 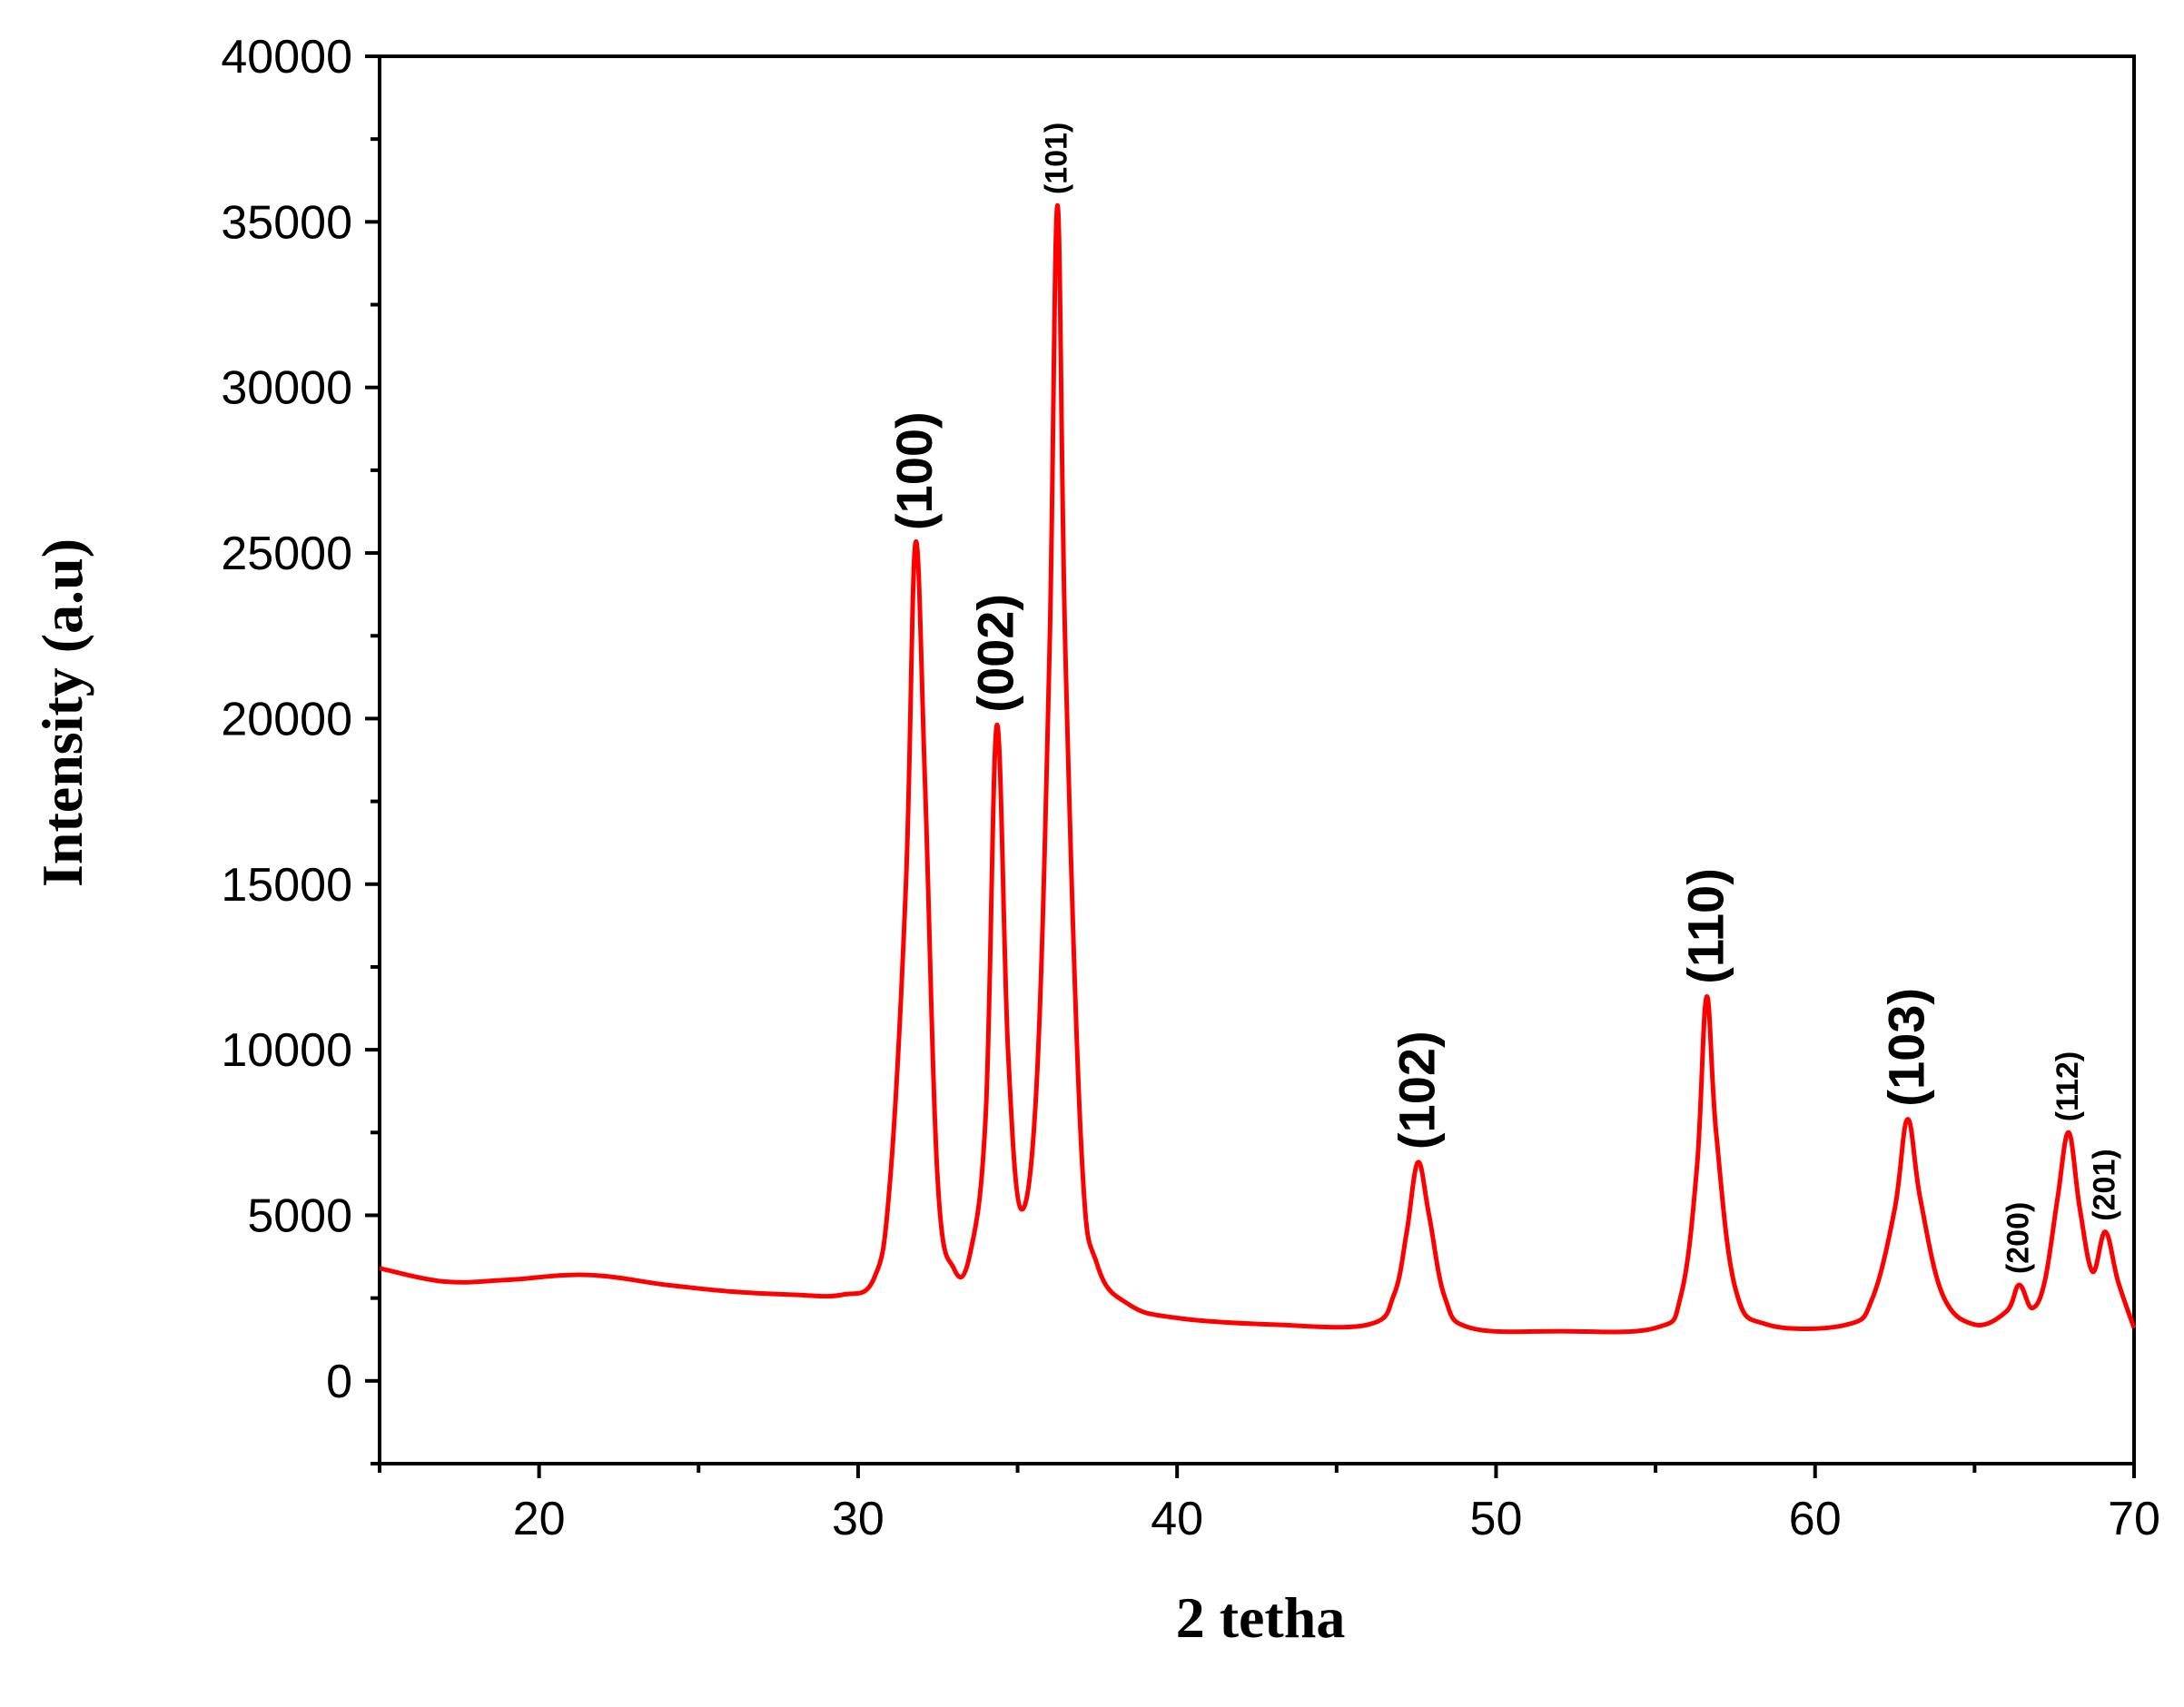 I want to click on peak-label: (102), so click(x=1417, y=1091).